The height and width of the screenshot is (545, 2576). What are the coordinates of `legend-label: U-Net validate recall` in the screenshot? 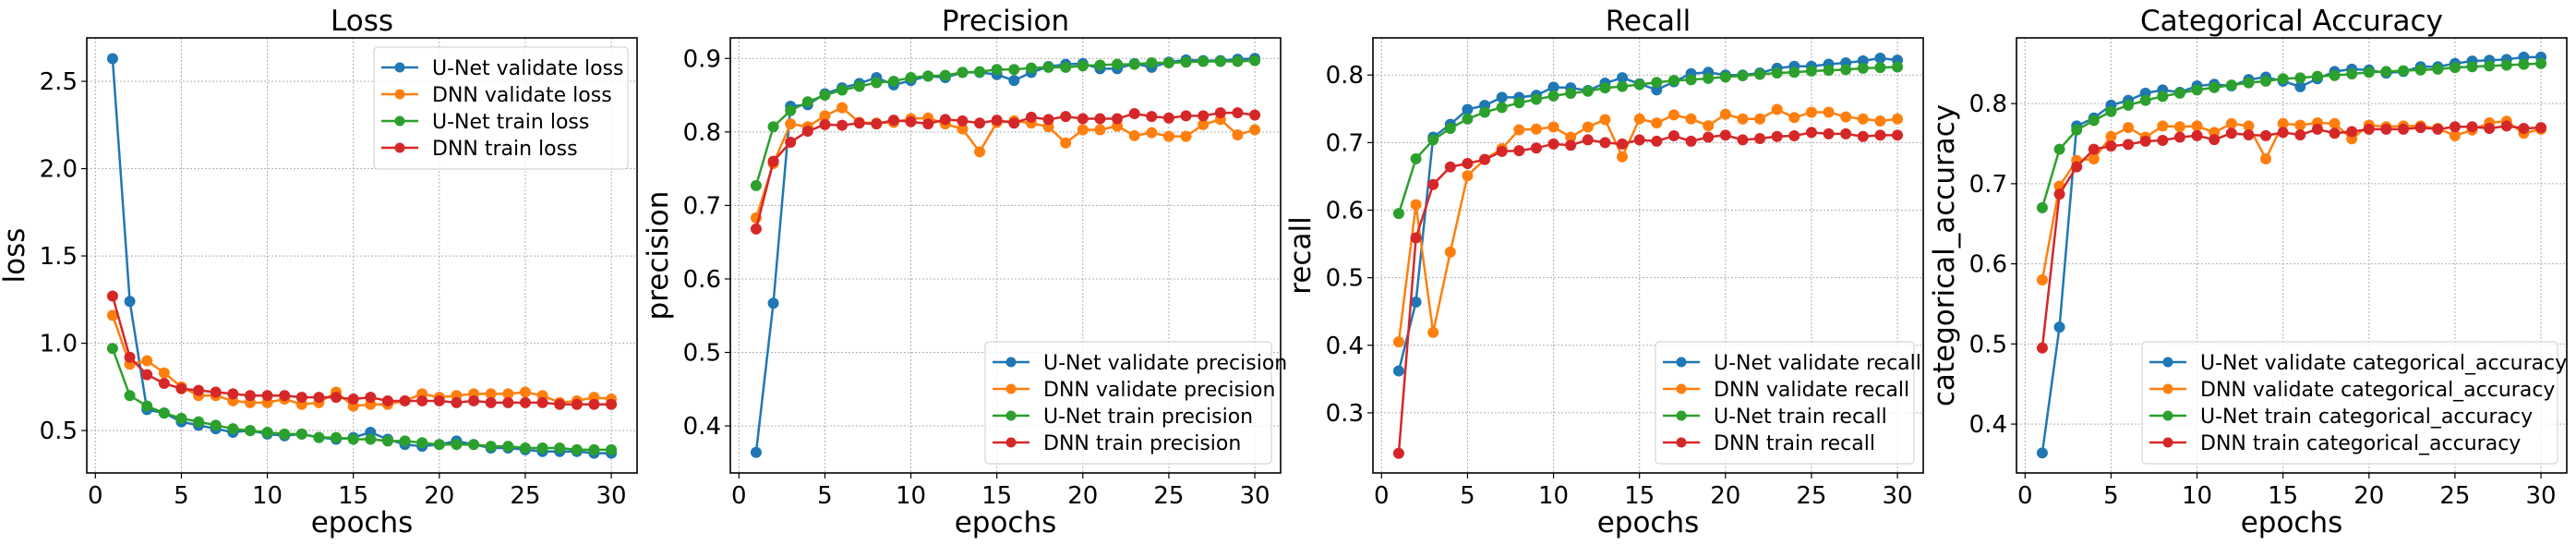 It's located at (1817, 363).